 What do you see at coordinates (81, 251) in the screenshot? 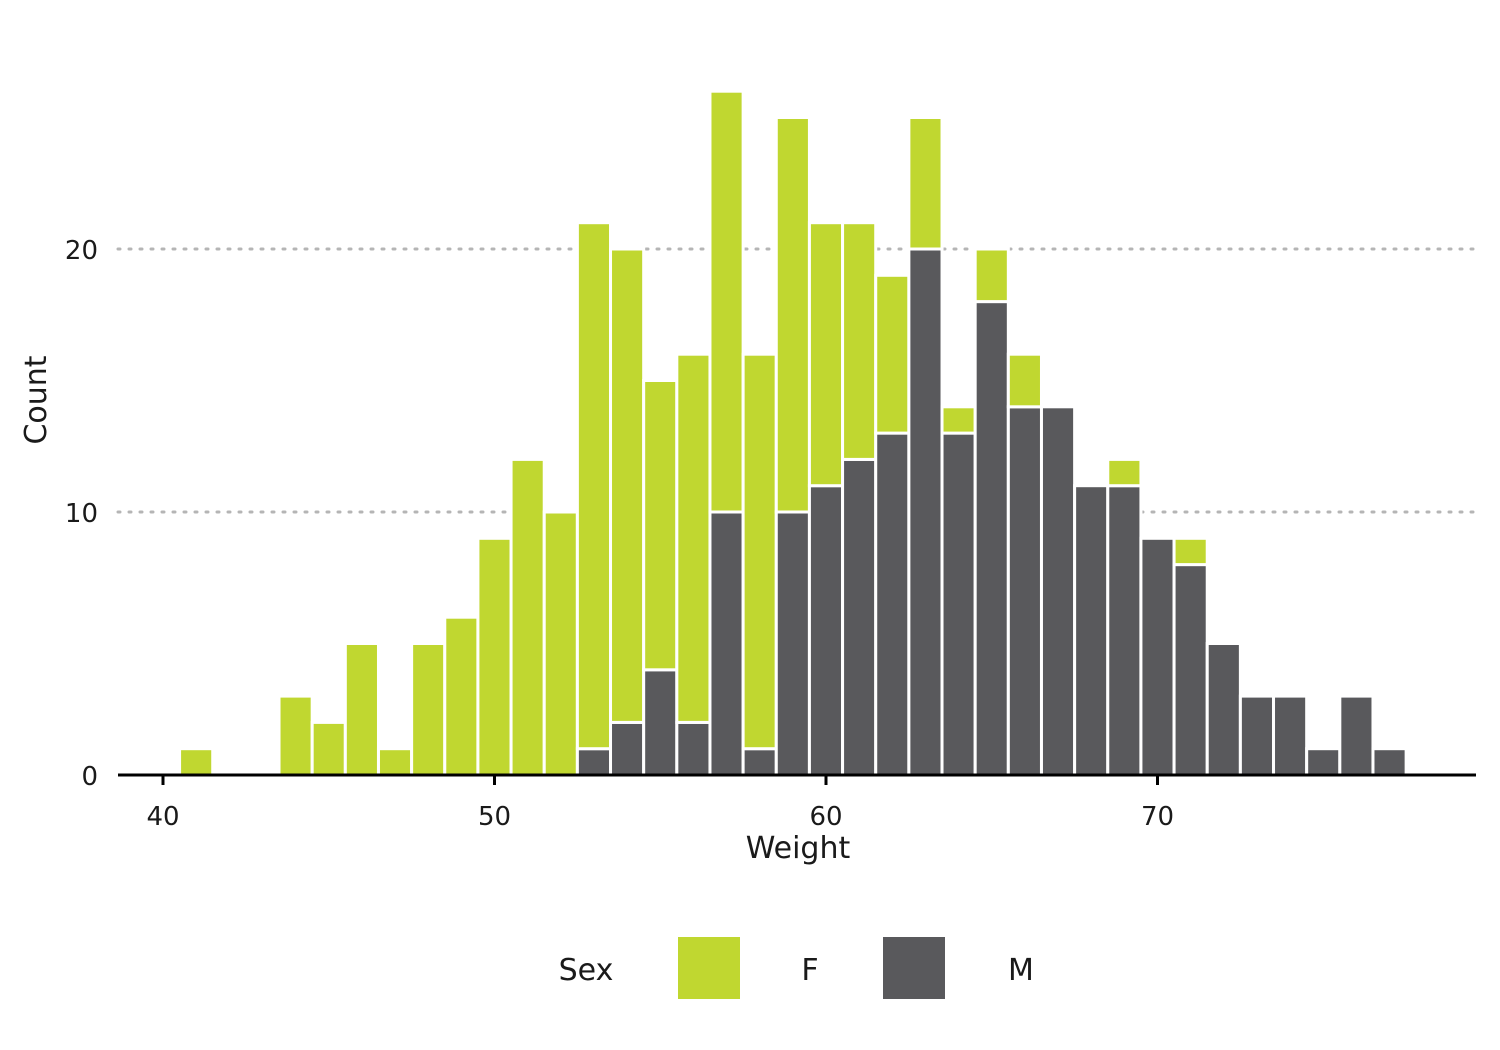
I see `y-tick-label-20: 20` at bounding box center [81, 251].